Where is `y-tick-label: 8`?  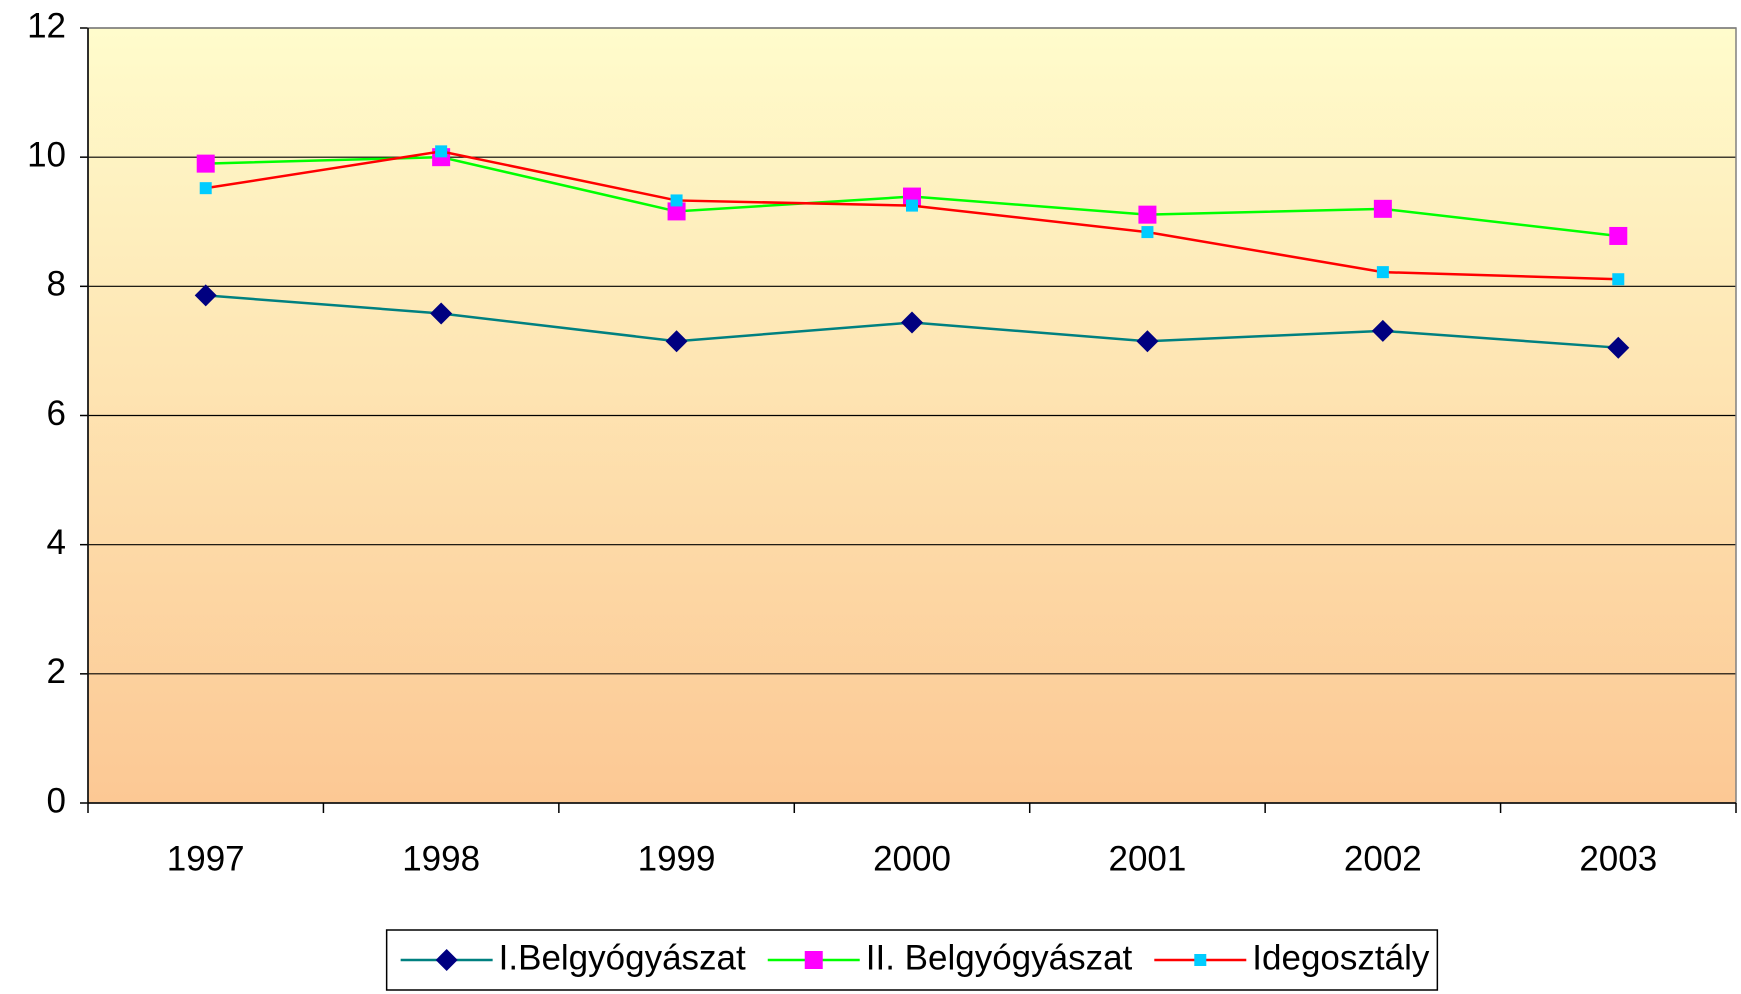
y-tick-label: 8 is located at coordinates (56, 284).